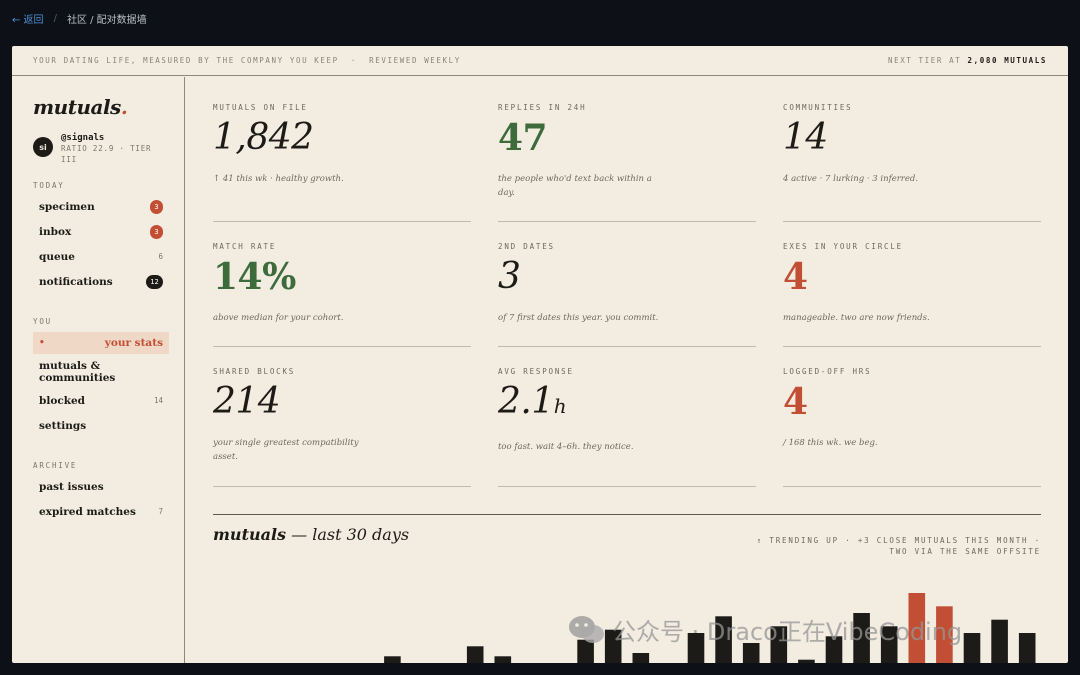  Describe the element at coordinates (415, 60) in the screenshot. I see `cadence: REVIEWED WEEKLY` at that location.